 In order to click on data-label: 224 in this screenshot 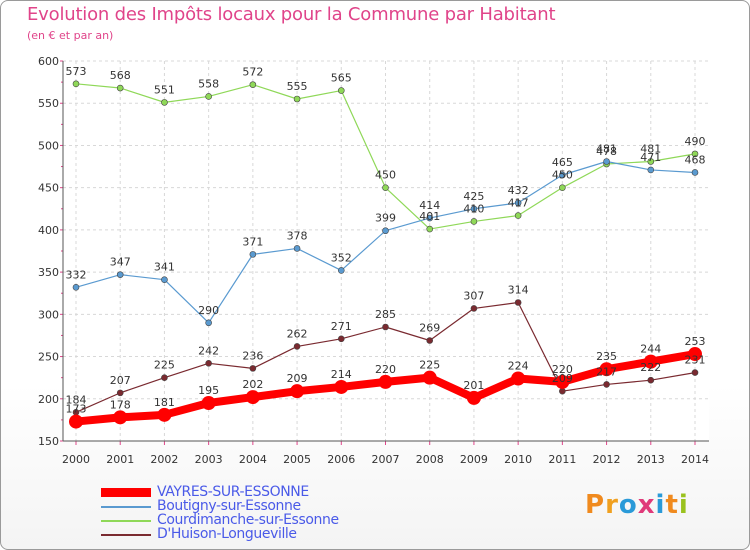, I will do `click(518, 366)`.